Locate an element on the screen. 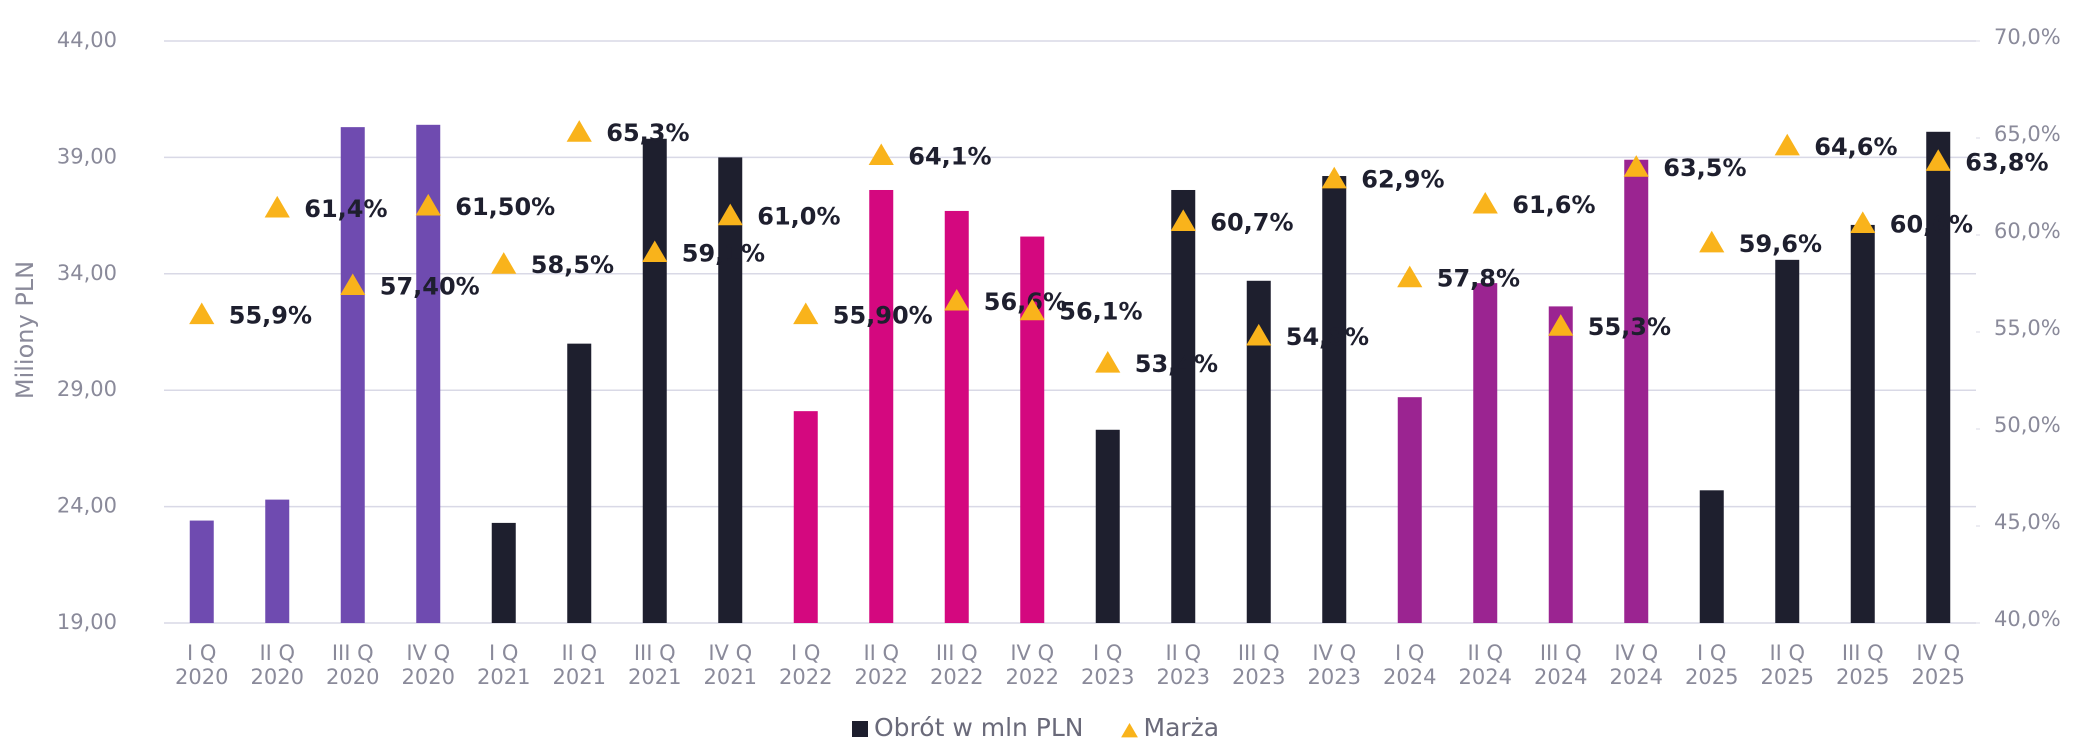 The width and height of the screenshot is (2082, 741). y2-tick-label: 55,0% is located at coordinates (2027, 328).